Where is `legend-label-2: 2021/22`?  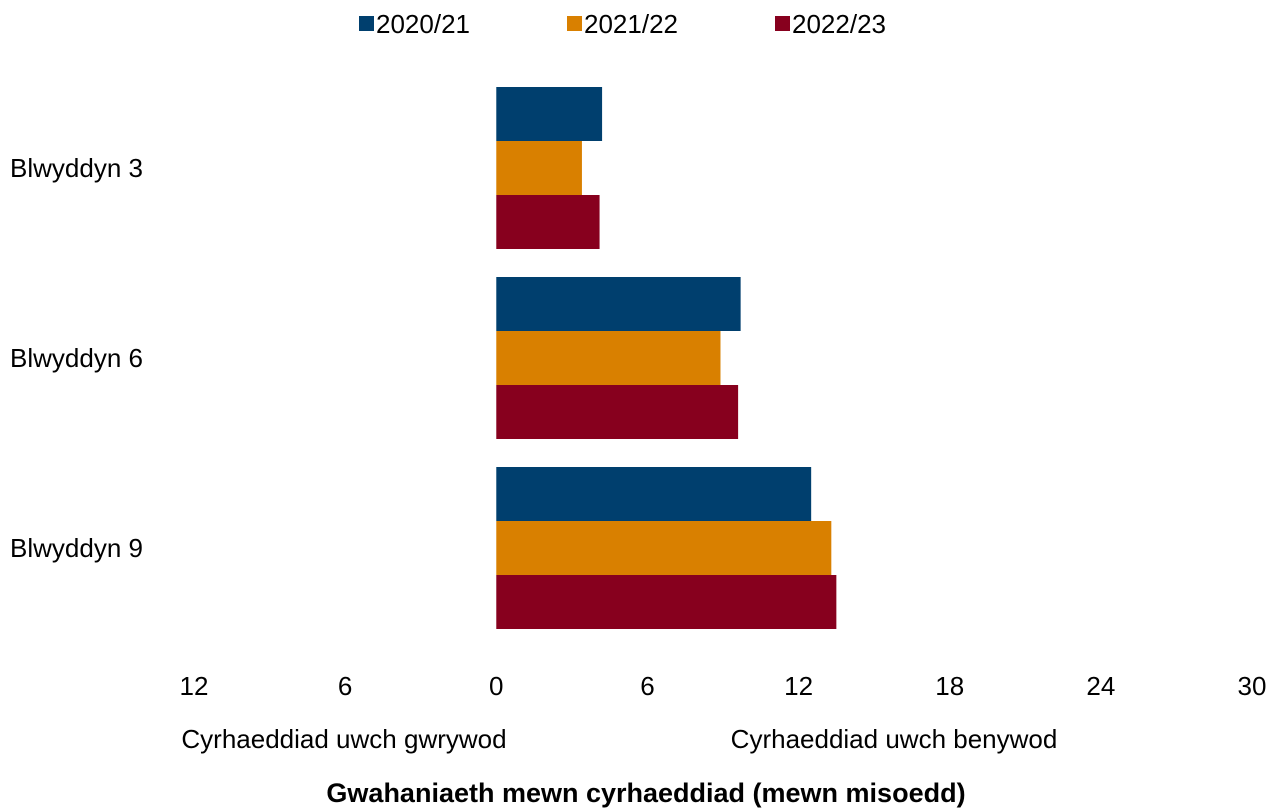
legend-label-2: 2021/22 is located at coordinates (631, 24).